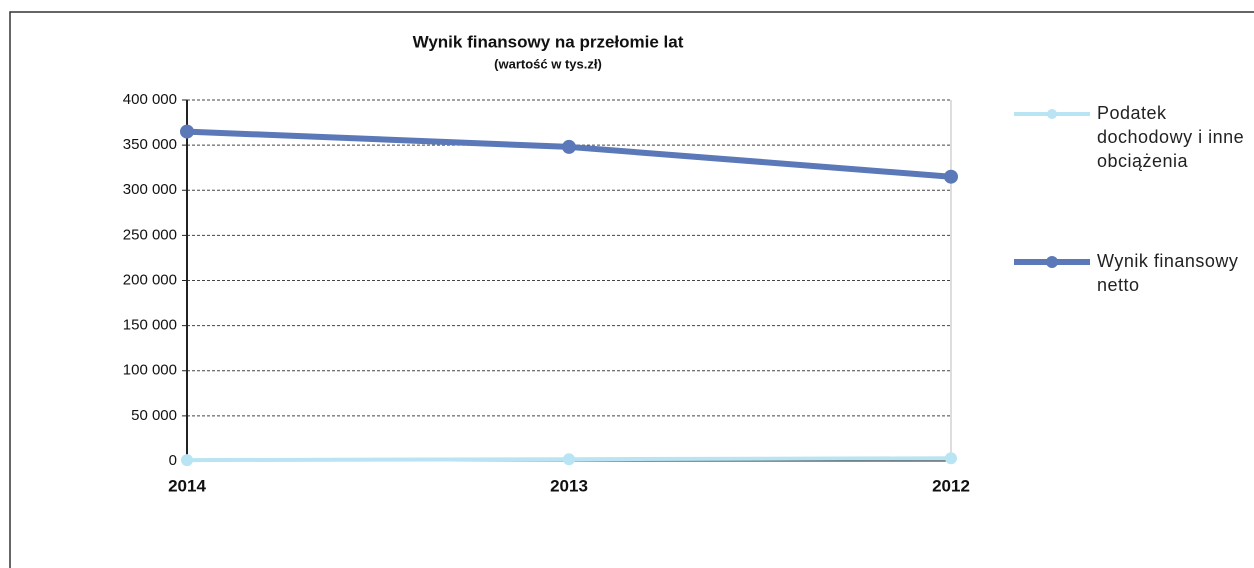  Describe the element at coordinates (150, 325) in the screenshot. I see `y-tick-label: 150 000` at that location.